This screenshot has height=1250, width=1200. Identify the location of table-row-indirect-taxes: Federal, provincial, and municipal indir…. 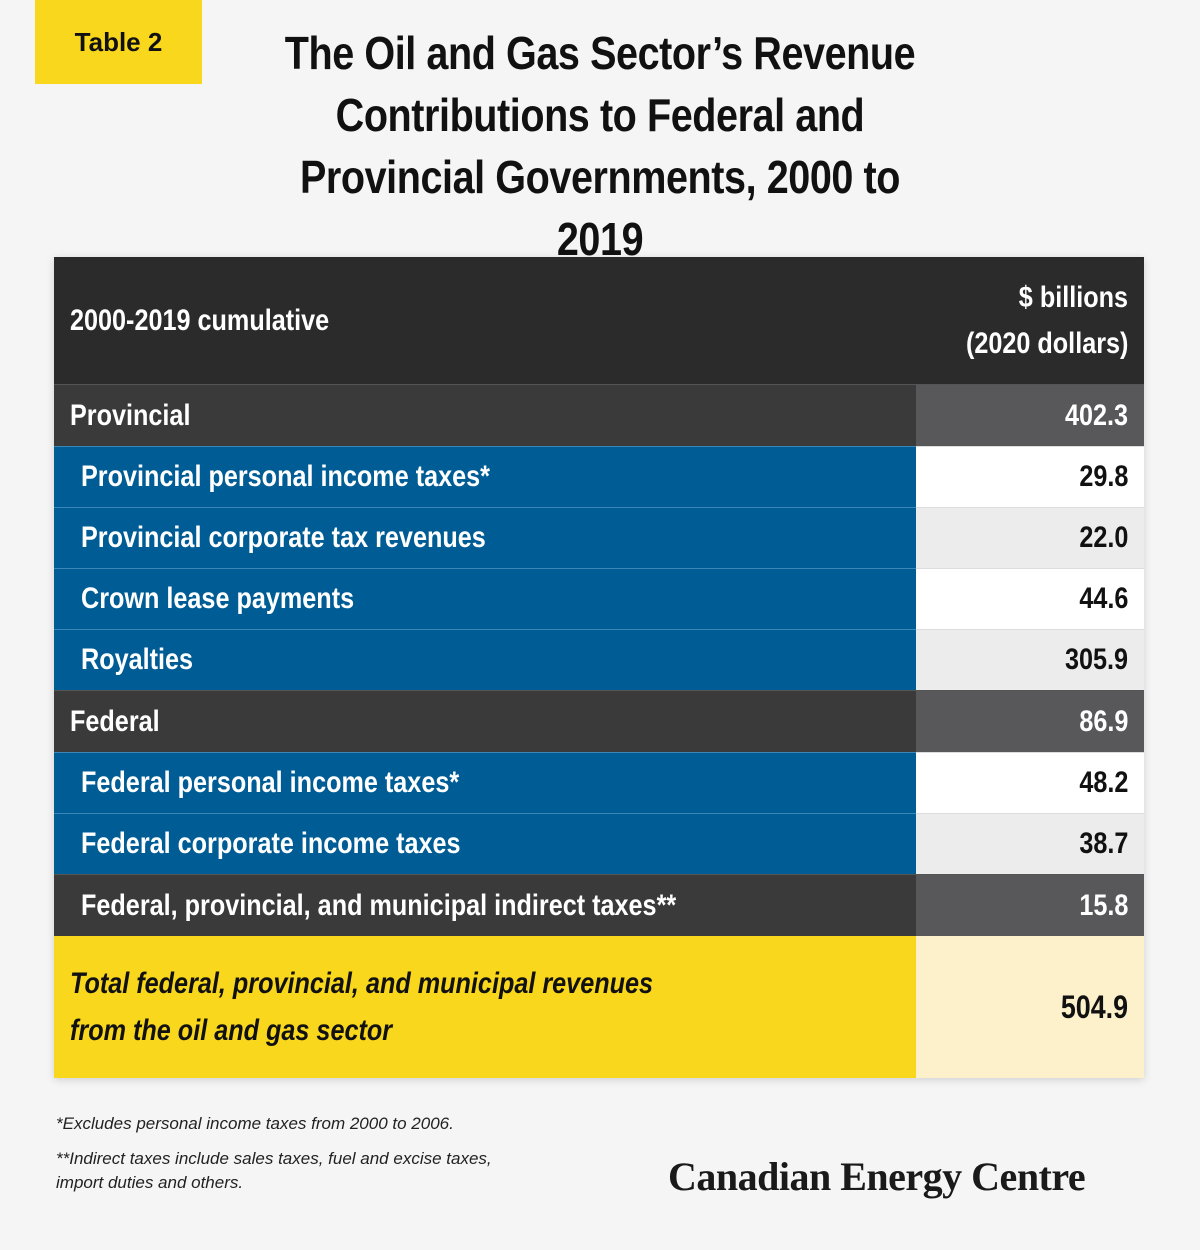
(599, 905).